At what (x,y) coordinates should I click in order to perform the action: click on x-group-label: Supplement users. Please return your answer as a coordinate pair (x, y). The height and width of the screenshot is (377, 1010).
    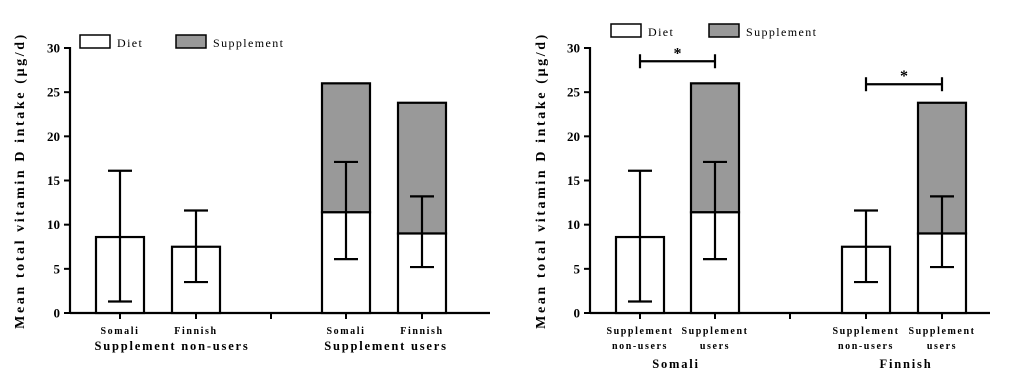
    Looking at the image, I should click on (386, 346).